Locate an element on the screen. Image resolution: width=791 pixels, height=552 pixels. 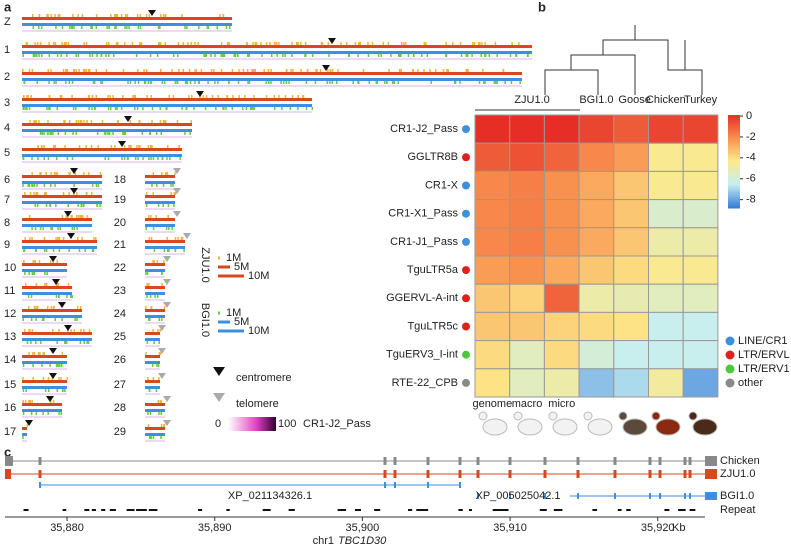
chromosome-label: 28 is located at coordinates (120, 408).